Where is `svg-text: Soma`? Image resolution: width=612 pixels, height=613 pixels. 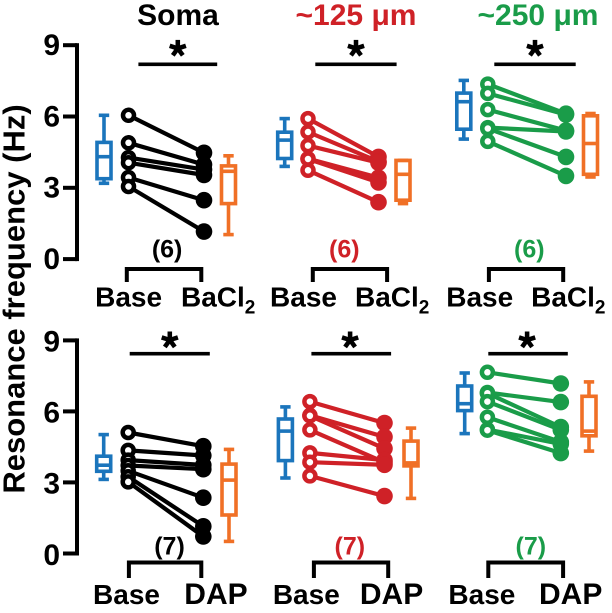 svg-text: Soma is located at coordinates (178, 16).